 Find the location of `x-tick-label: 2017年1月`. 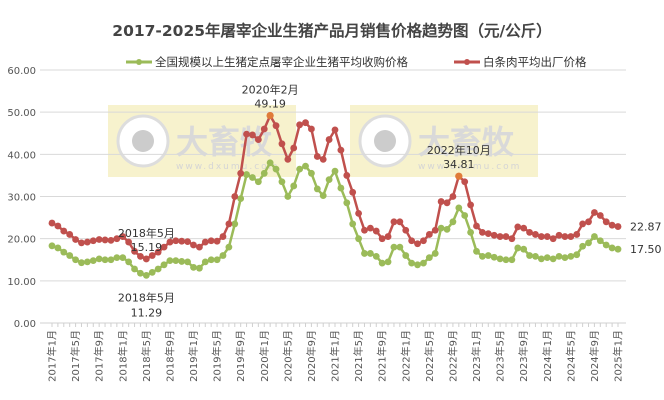

x-tick-label: 2017年1月 is located at coordinates (52, 356).